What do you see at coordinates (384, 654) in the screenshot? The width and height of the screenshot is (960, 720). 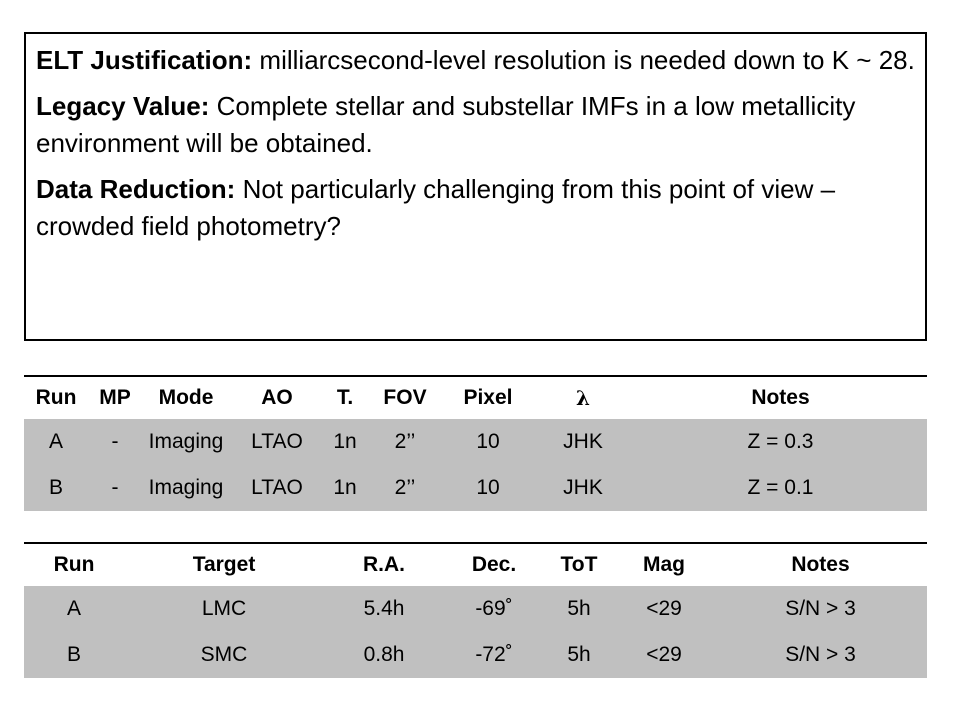 I see `cell-ra: 0.8h` at bounding box center [384, 654].